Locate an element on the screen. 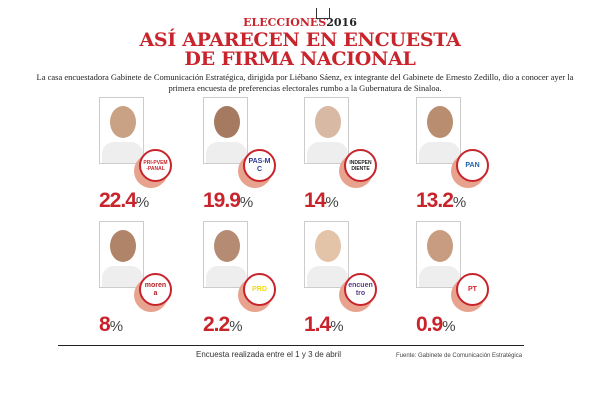  percentage-value: 19.9 is located at coordinates (222, 200).